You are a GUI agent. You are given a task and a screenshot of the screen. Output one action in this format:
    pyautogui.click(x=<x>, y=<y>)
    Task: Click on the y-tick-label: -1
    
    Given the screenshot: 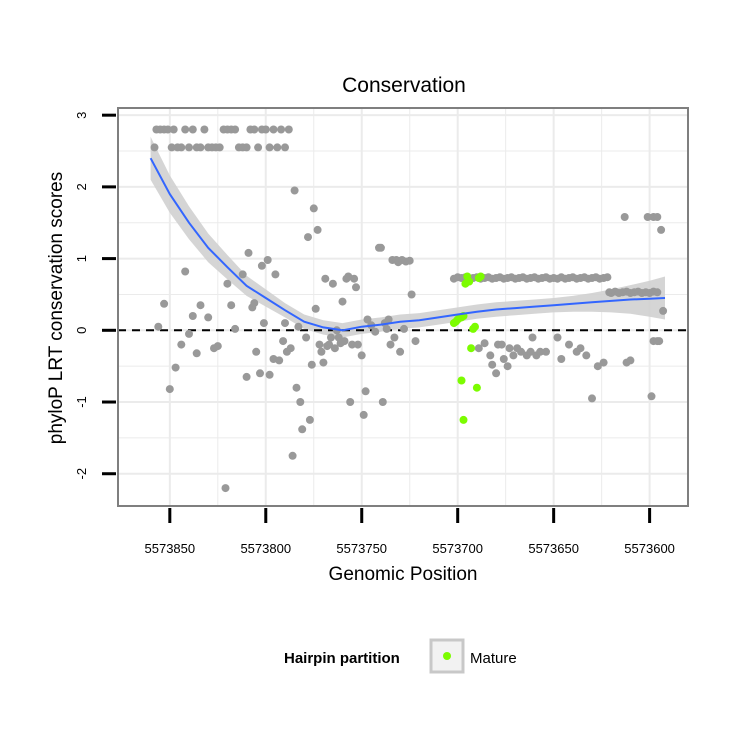 What is the action you would take?
    pyautogui.click(x=81, y=402)
    